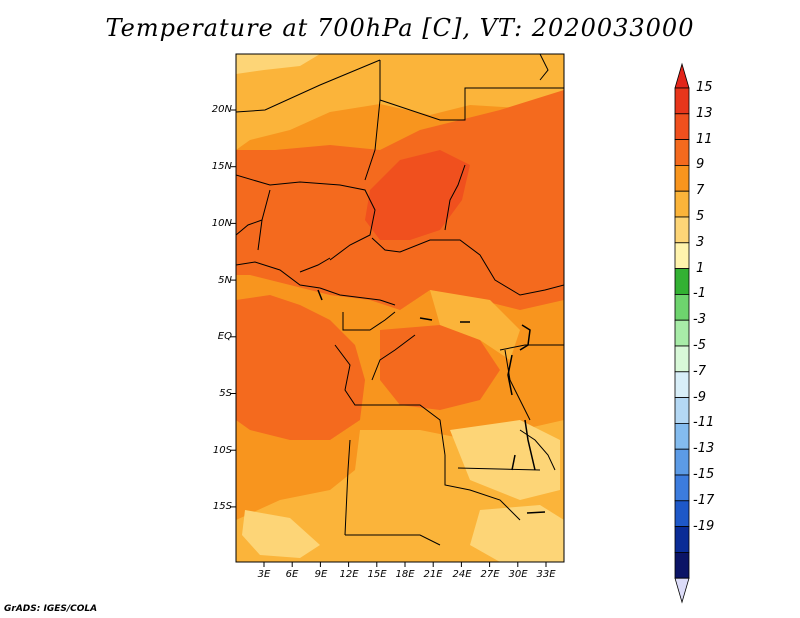  Describe the element at coordinates (225, 393) in the screenshot. I see `lat-tick-label: 5S` at that location.